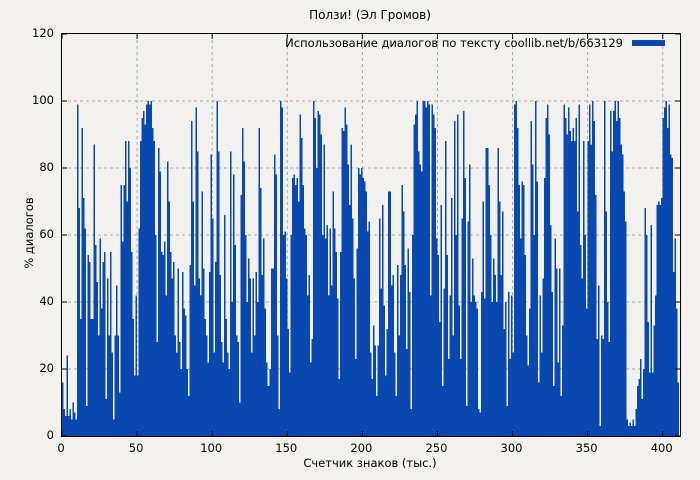 This screenshot has width=700, height=480. I want to click on x-tick-label: 350, so click(586, 448).